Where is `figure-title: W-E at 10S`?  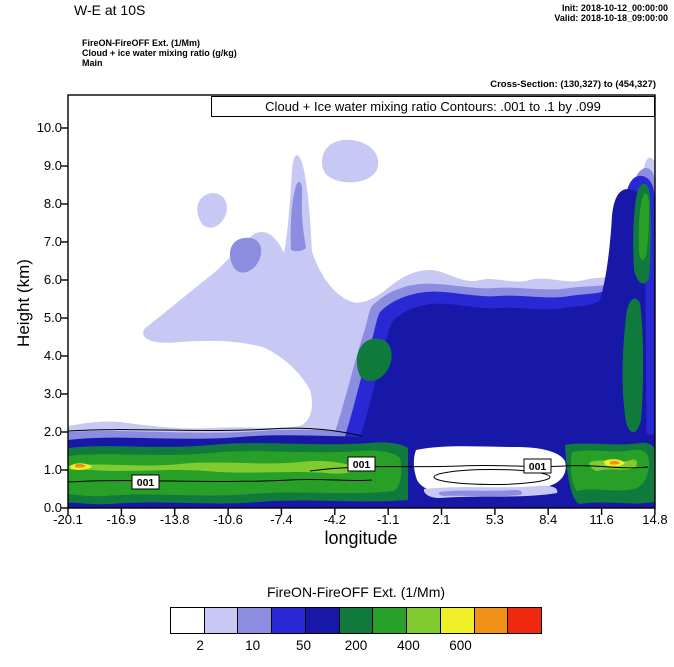
figure-title: W-E at 10S is located at coordinates (110, 10).